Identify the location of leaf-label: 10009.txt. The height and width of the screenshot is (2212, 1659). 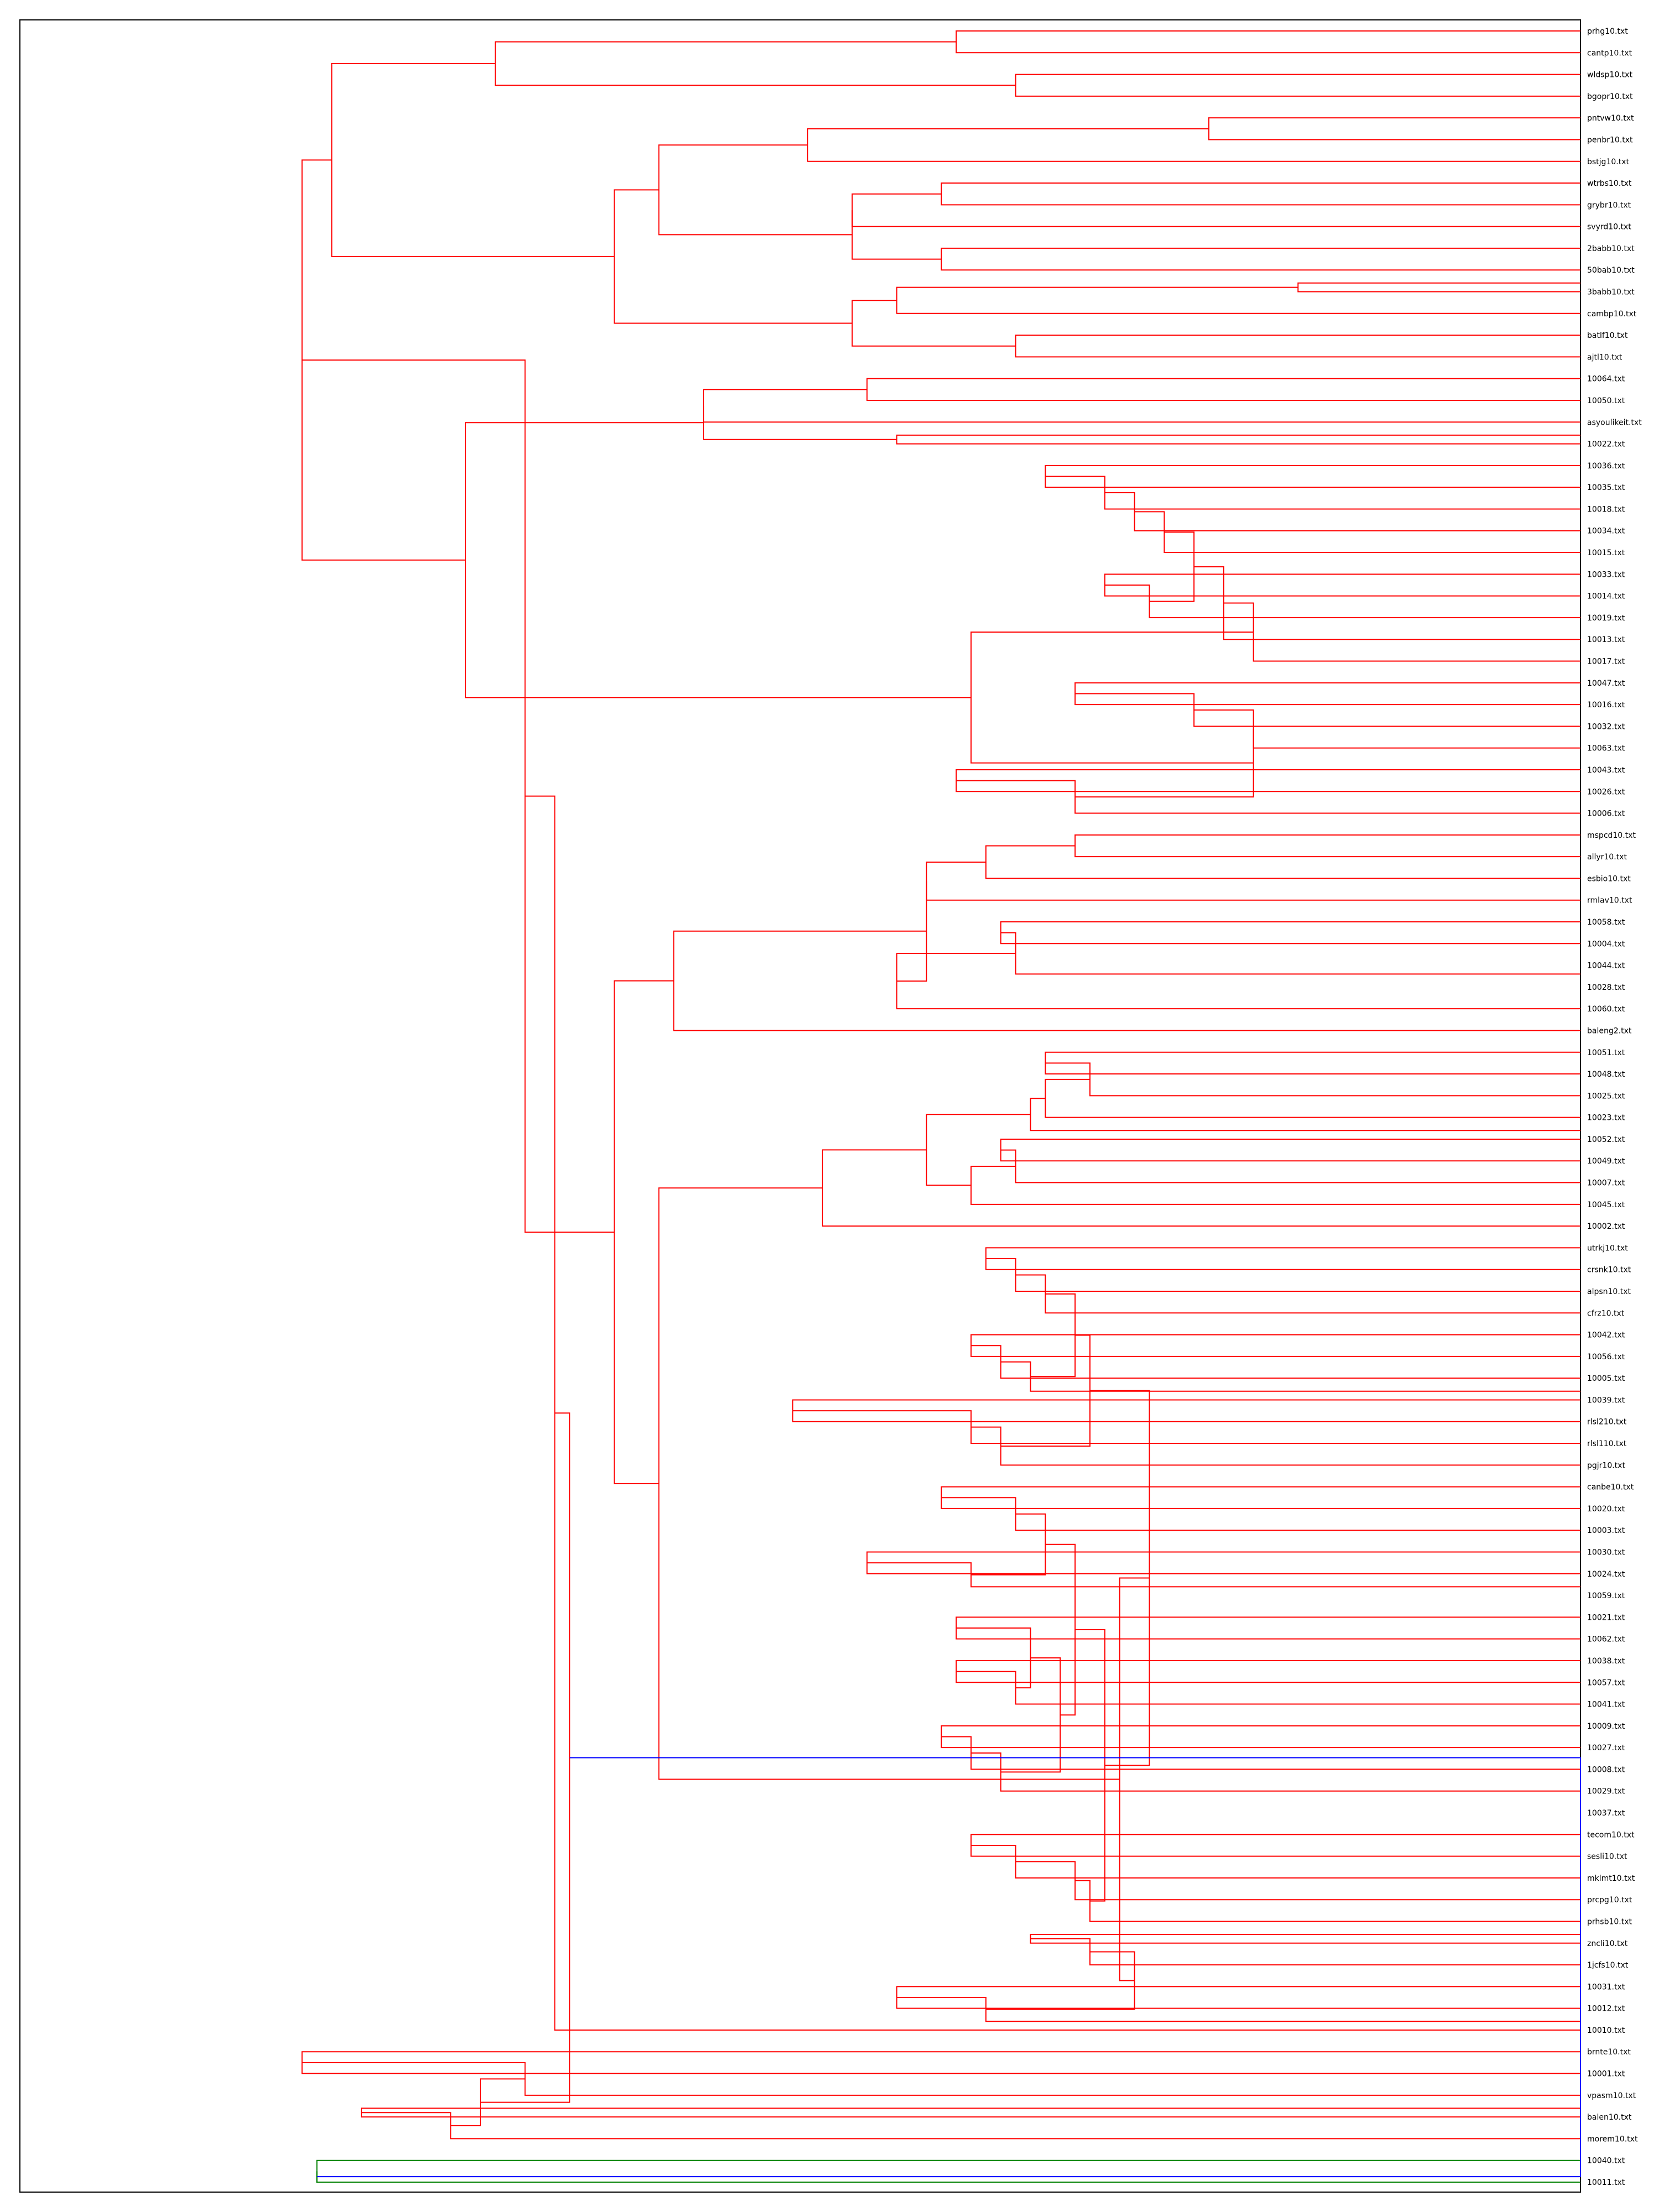
(1606, 1726).